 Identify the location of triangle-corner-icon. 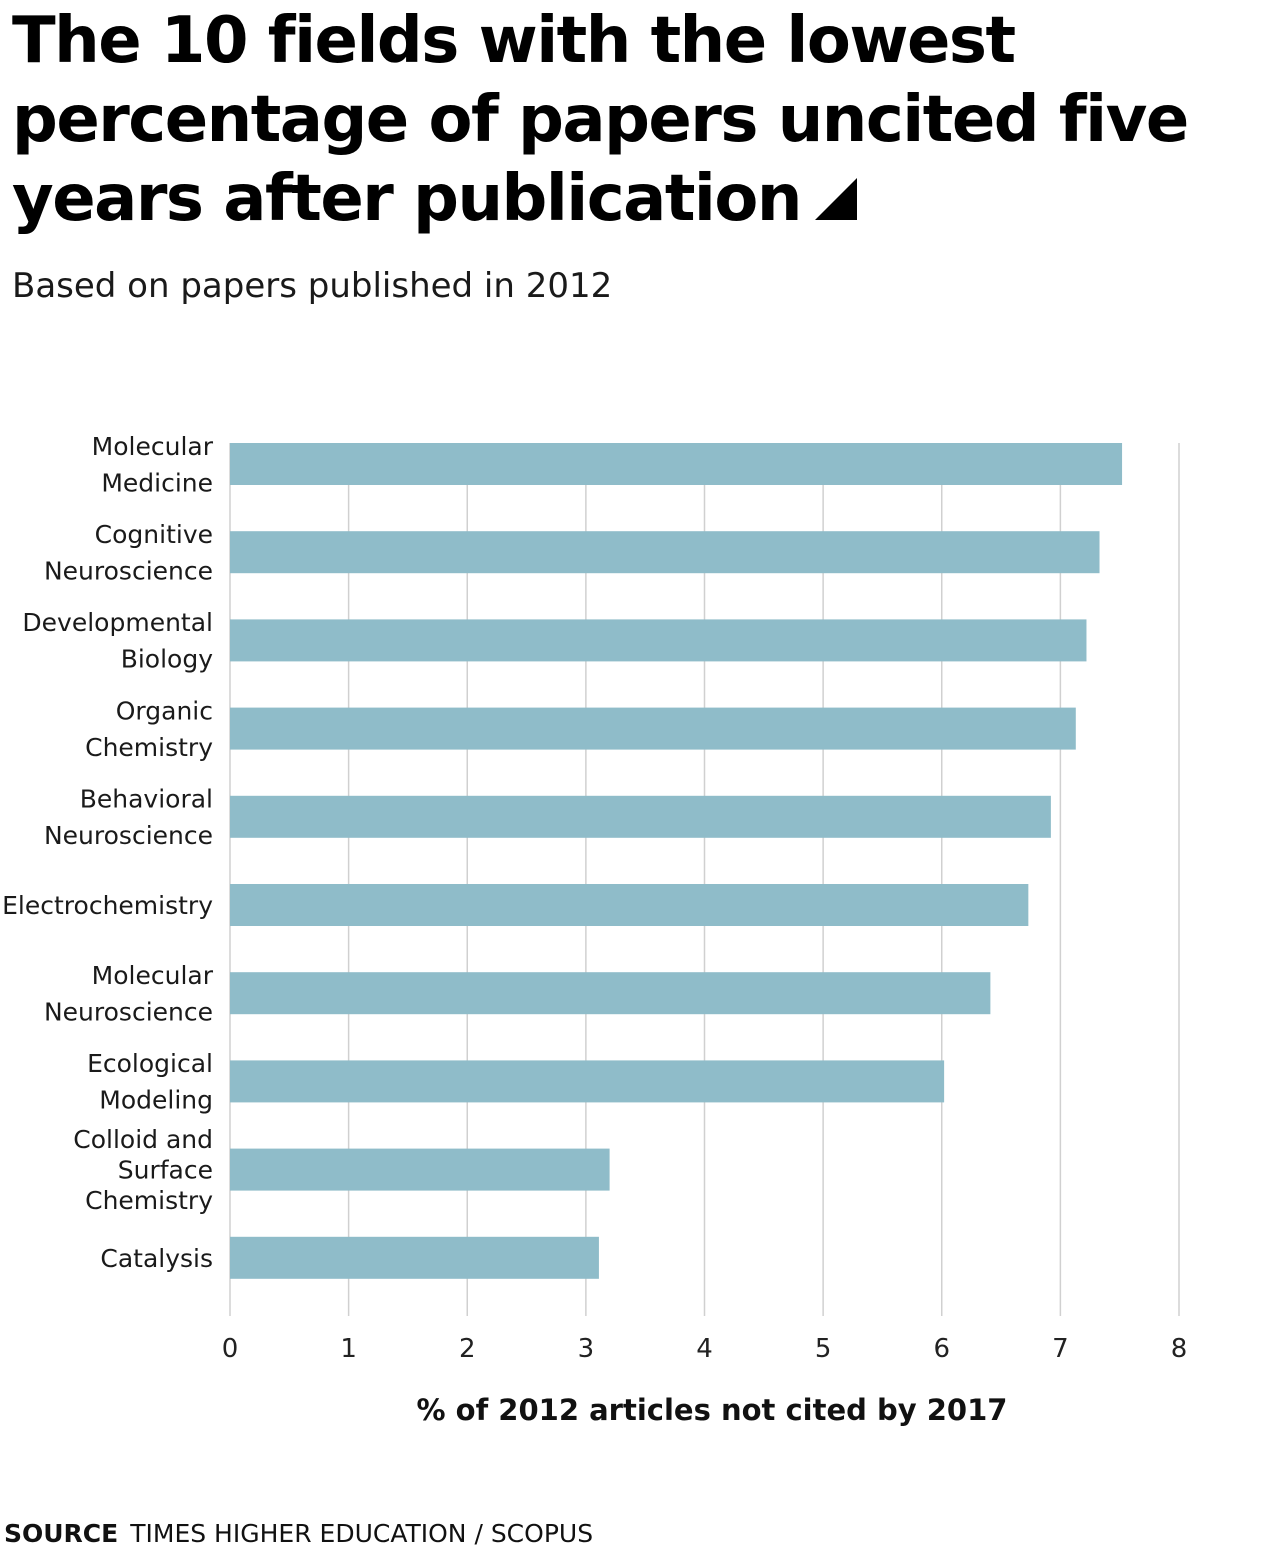
(835, 199).